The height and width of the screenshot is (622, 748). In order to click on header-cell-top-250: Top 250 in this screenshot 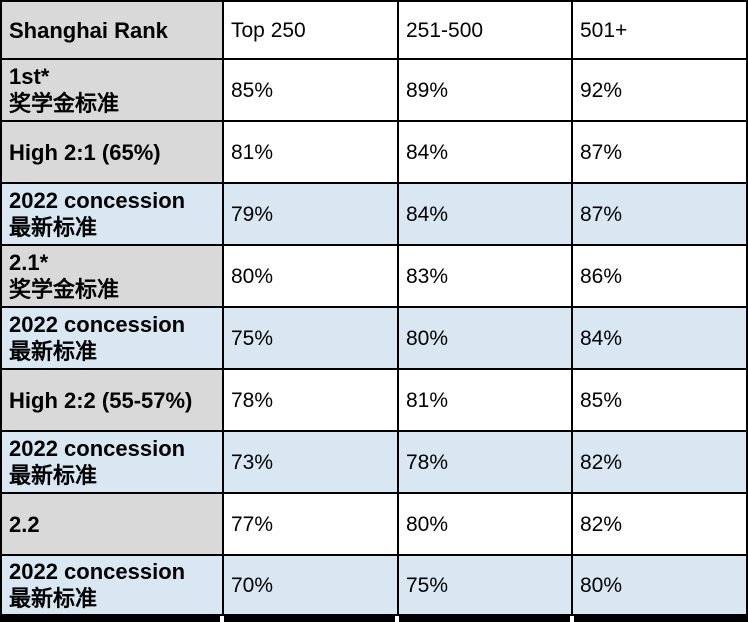, I will do `click(311, 31)`.